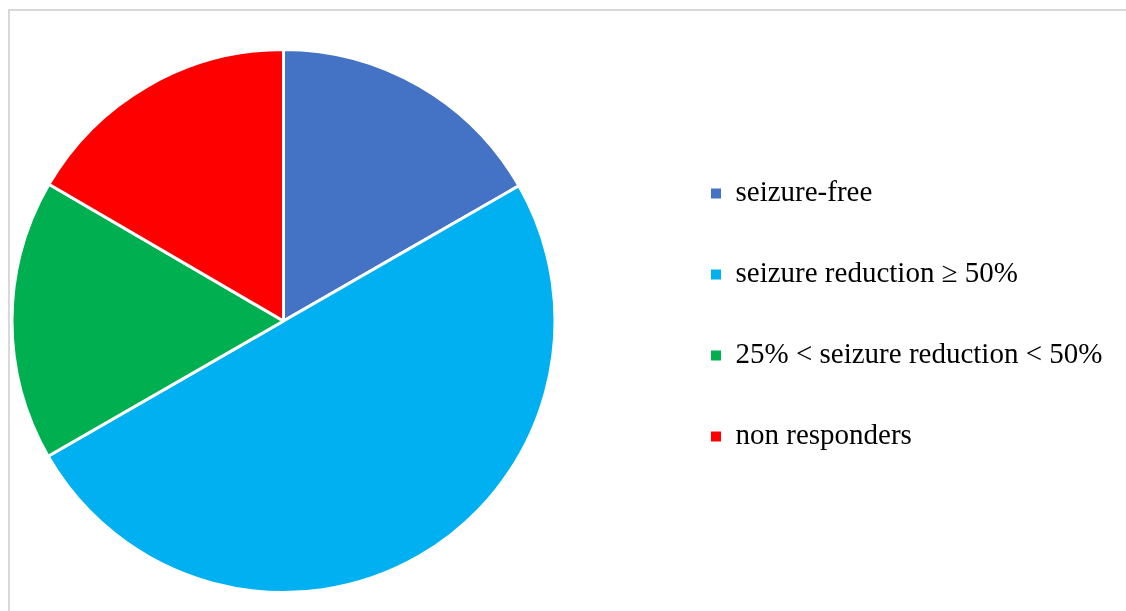 This screenshot has height=611, width=1126. I want to click on legend-label: seizure-free, so click(804, 191).